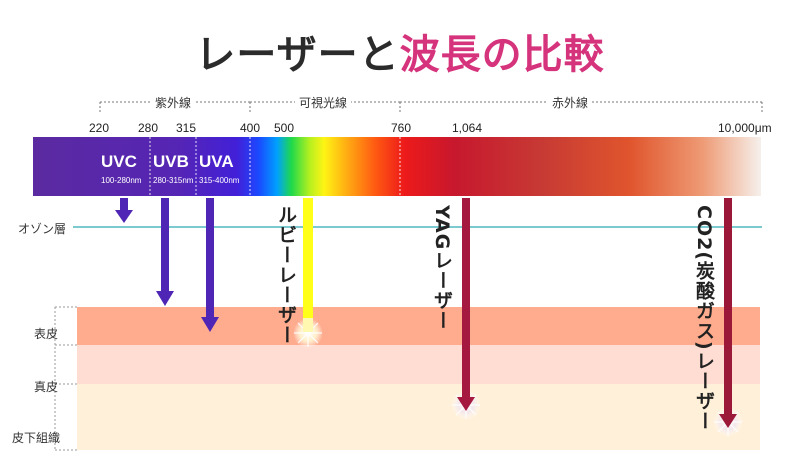 This screenshot has height=476, width=800. Describe the element at coordinates (466, 309) in the screenshot. I see `yag-laser-arrow` at that location.